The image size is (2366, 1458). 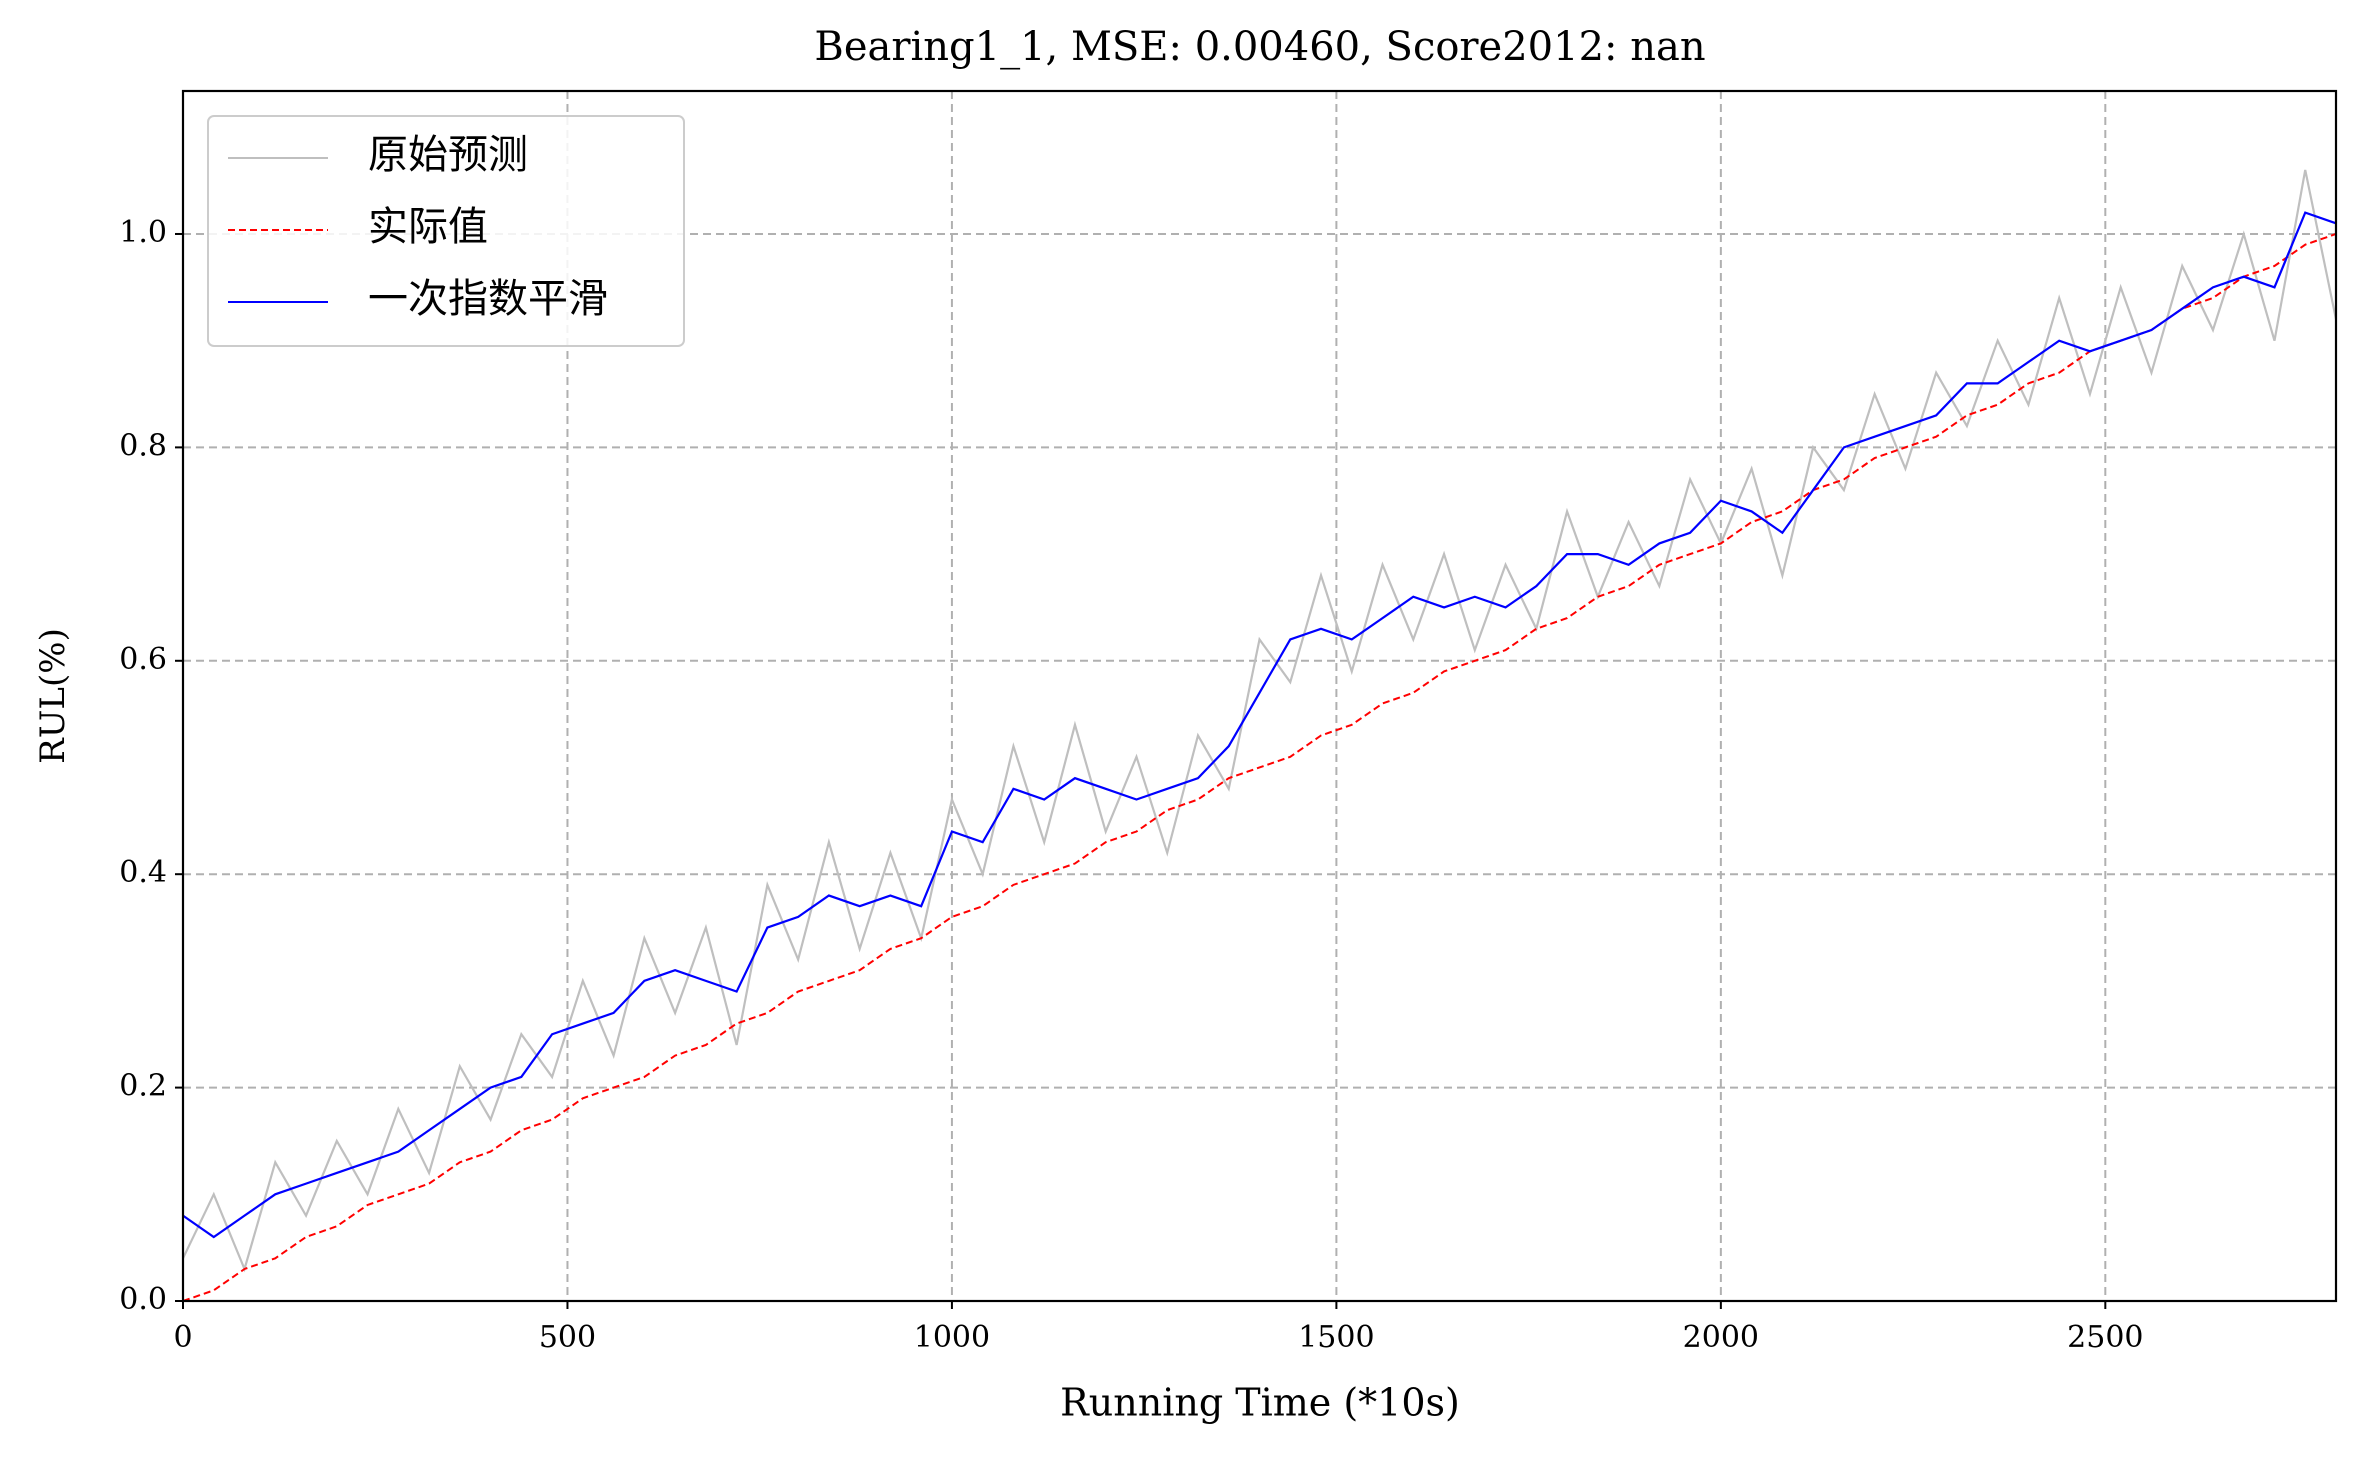 What do you see at coordinates (448, 155) in the screenshot?
I see `legend-label: 原始预测` at bounding box center [448, 155].